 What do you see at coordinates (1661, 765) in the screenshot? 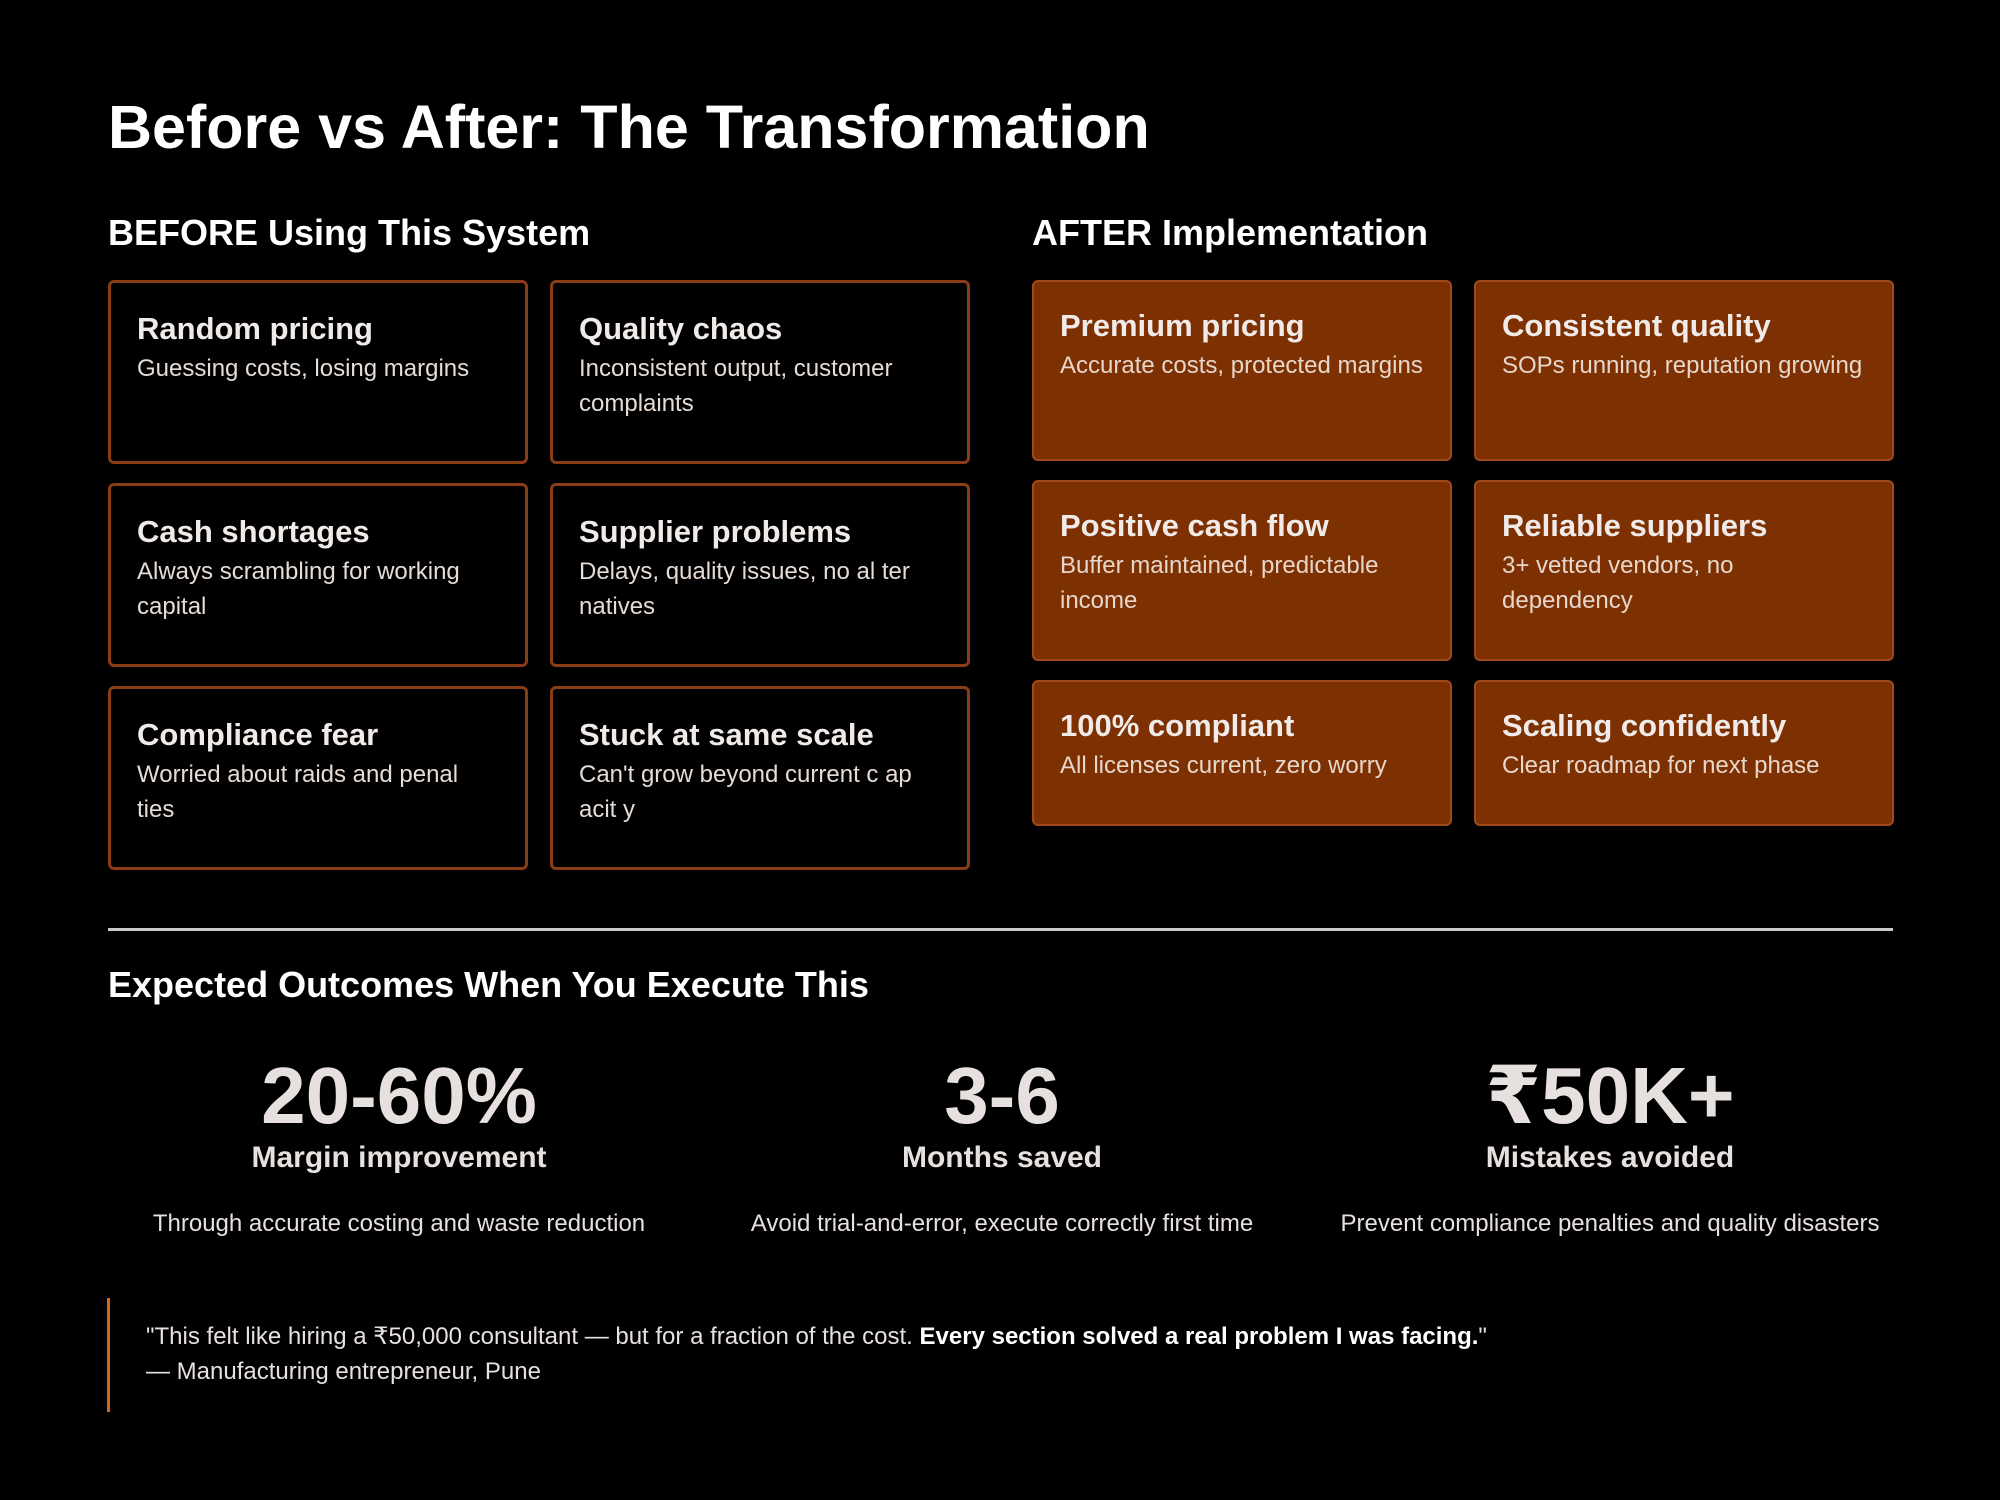
I see `card-description: Clear roadmap for next phase` at bounding box center [1661, 765].